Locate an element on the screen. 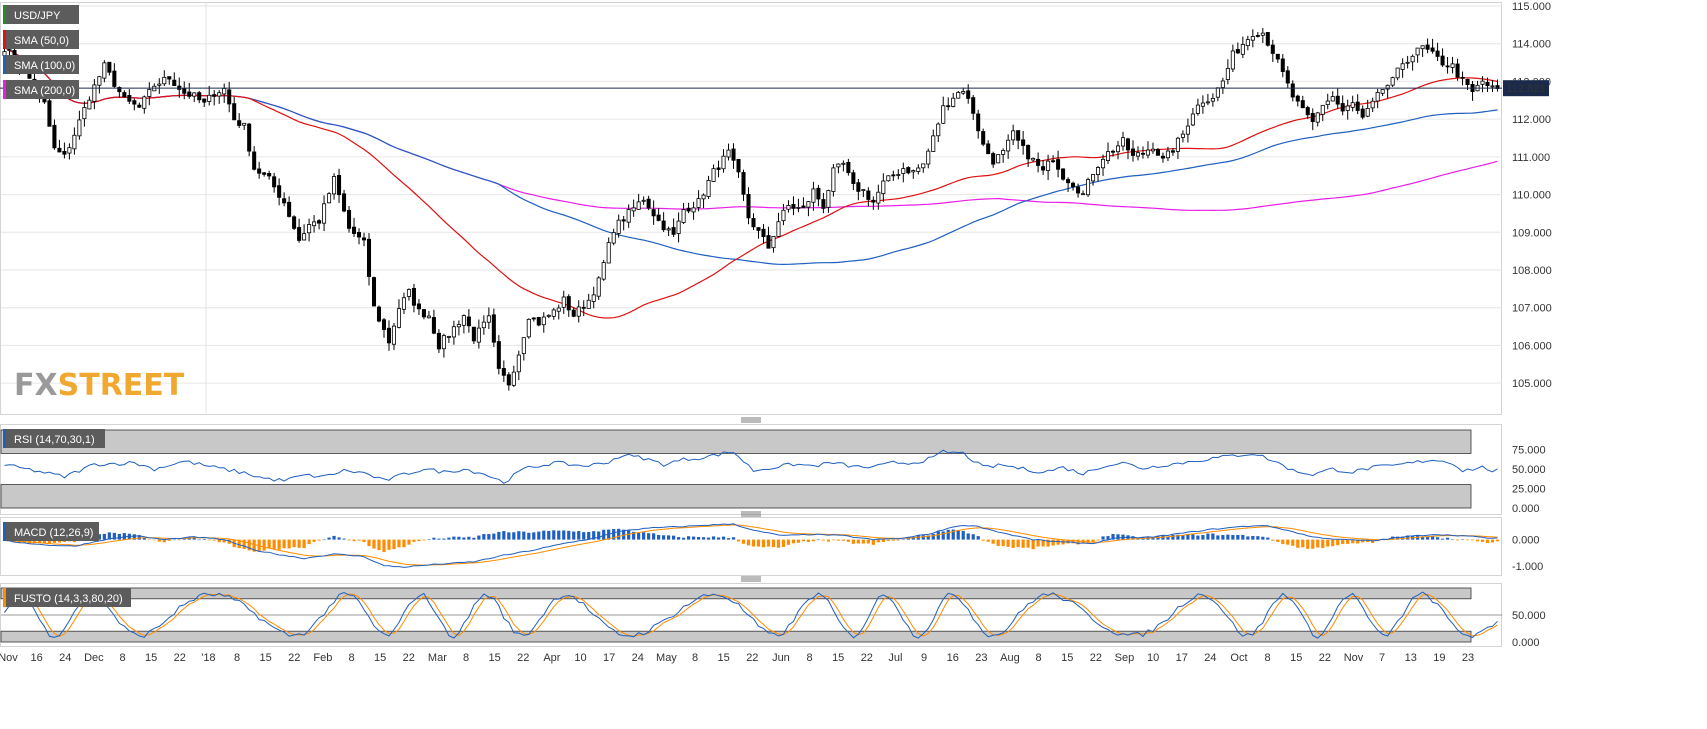 This screenshot has height=729, width=1707. x-axis-label: Sep is located at coordinates (1125, 658).